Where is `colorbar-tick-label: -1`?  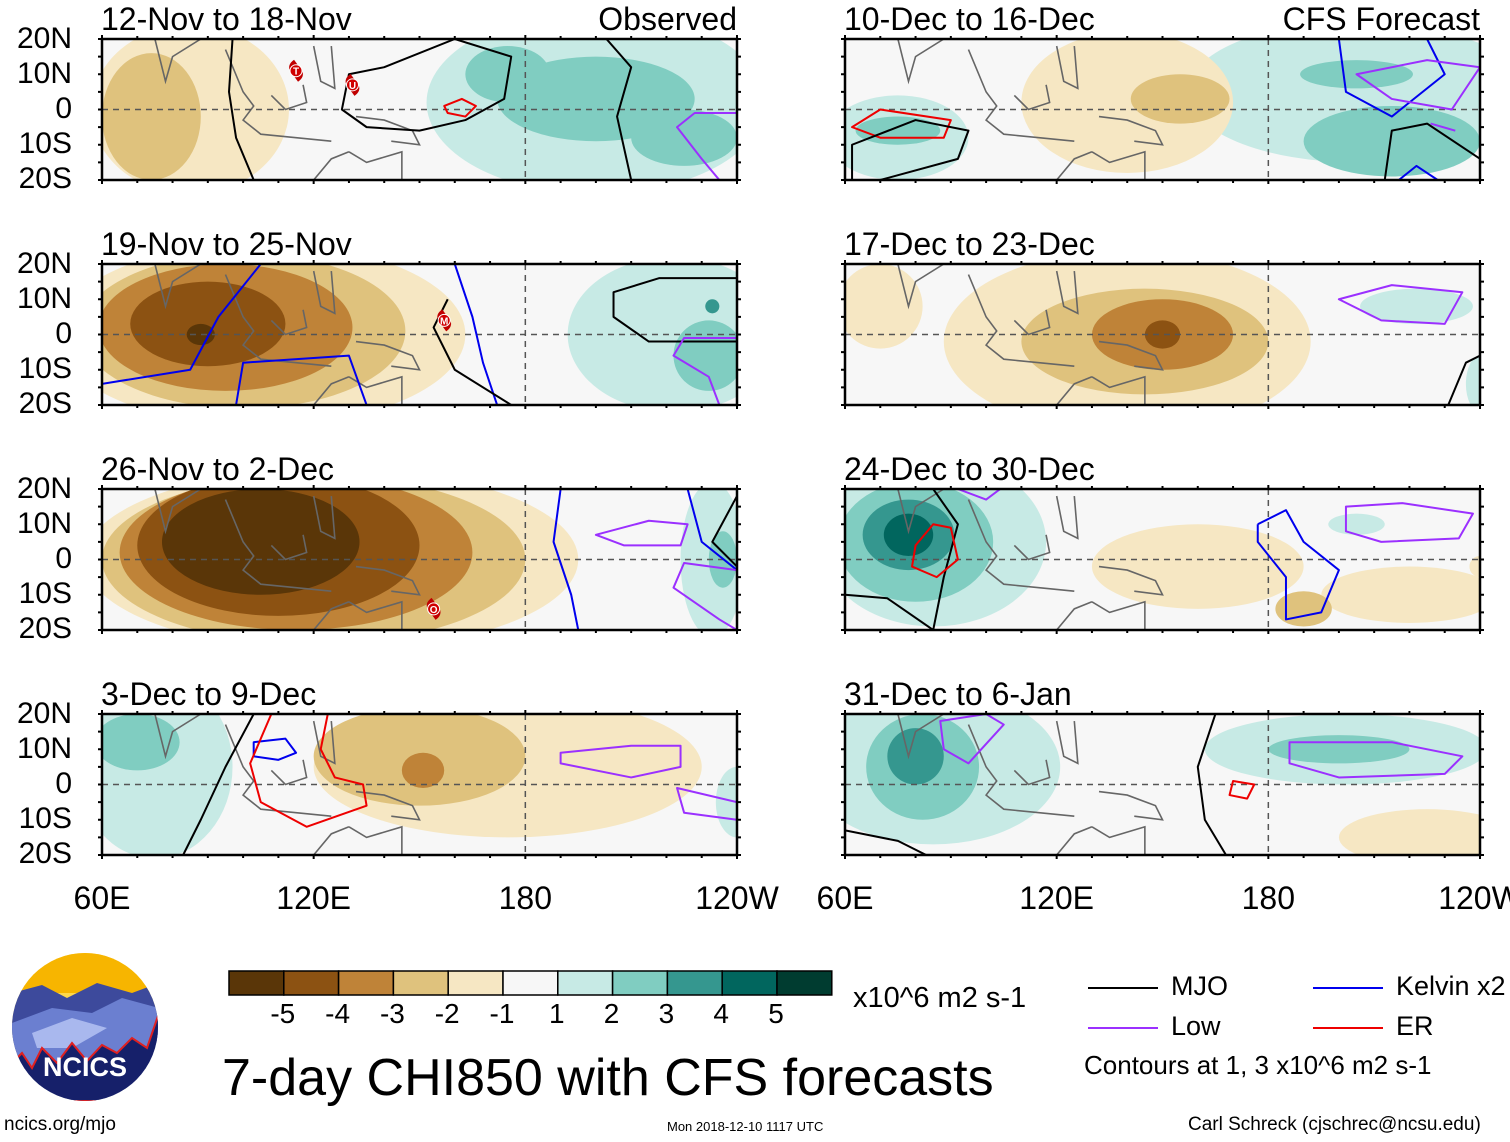
colorbar-tick-label: -1 is located at coordinates (502, 1013).